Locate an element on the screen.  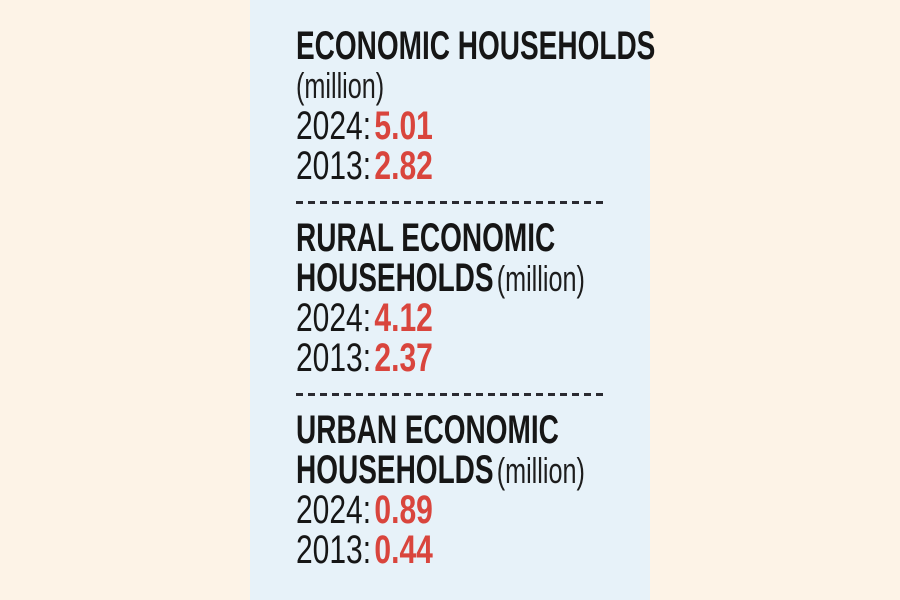
section-title-line: ECONOMIC HOUSEHOLDS is located at coordinates (475, 46).